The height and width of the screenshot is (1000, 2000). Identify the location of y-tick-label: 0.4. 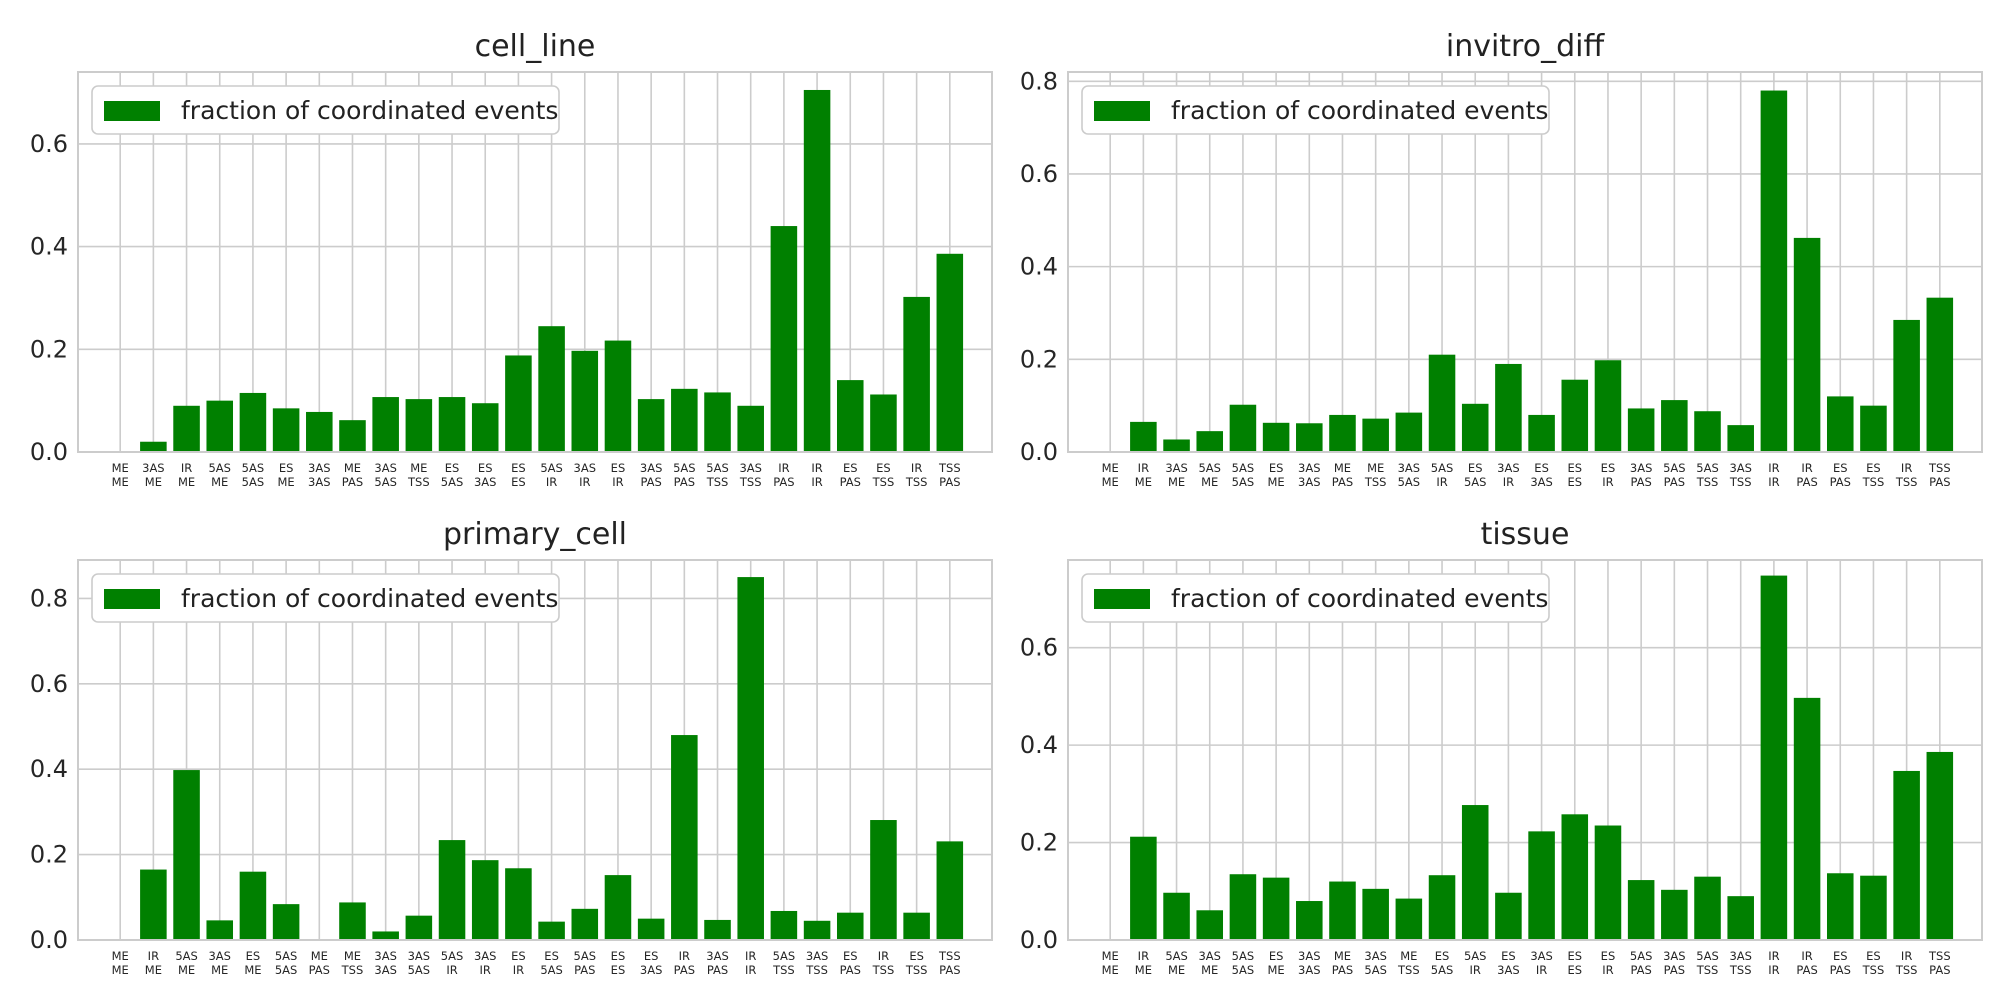
(1039, 745).